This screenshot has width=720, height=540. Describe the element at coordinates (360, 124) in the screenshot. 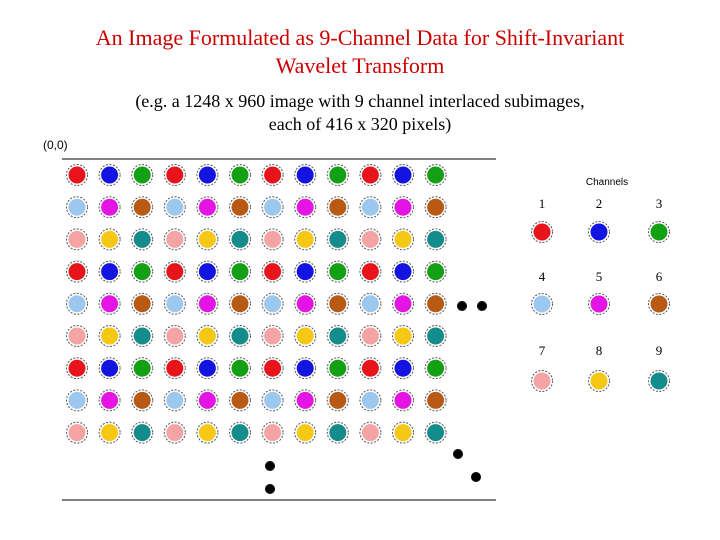

I see `subtitle-line-2: each of 416 x 320 pixels)` at that location.